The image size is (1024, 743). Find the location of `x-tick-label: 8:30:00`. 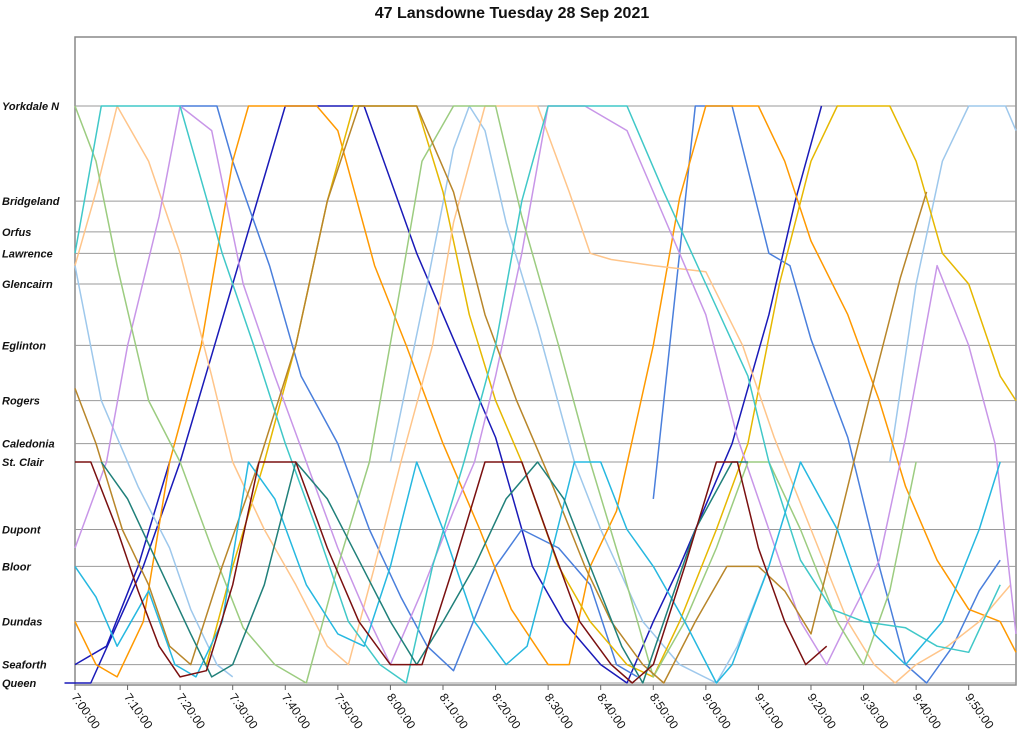

x-tick-label: 8:30:00 is located at coordinates (559, 711).